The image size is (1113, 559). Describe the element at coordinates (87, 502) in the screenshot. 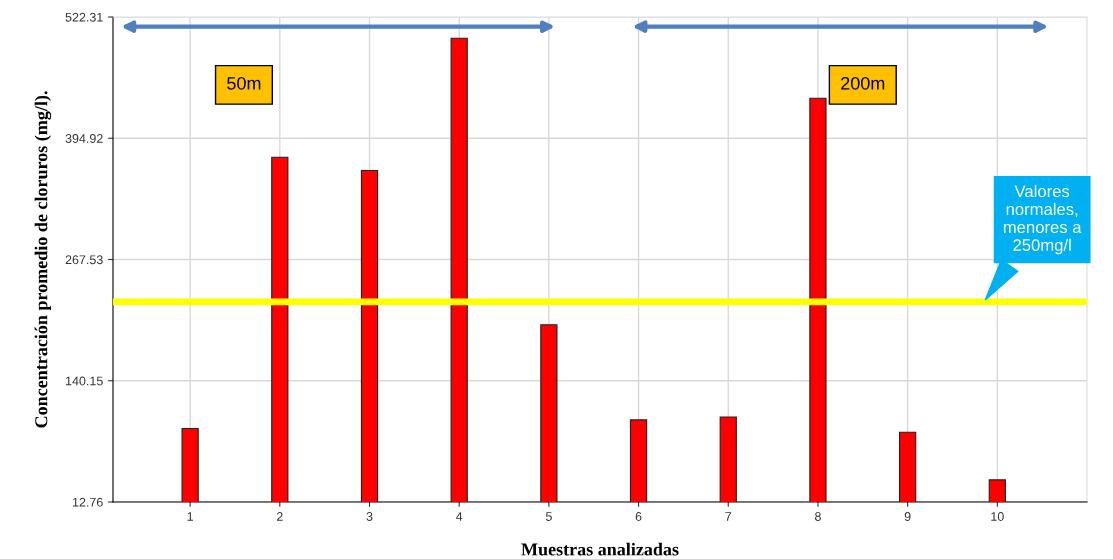

I see `y-tick-label: 12.76` at that location.